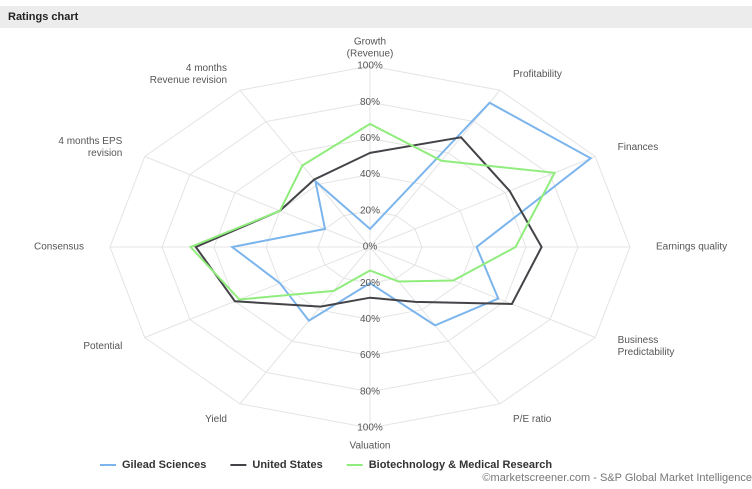 The image size is (752, 489). What do you see at coordinates (370, 54) in the screenshot?
I see `category-label: (Revenue)` at bounding box center [370, 54].